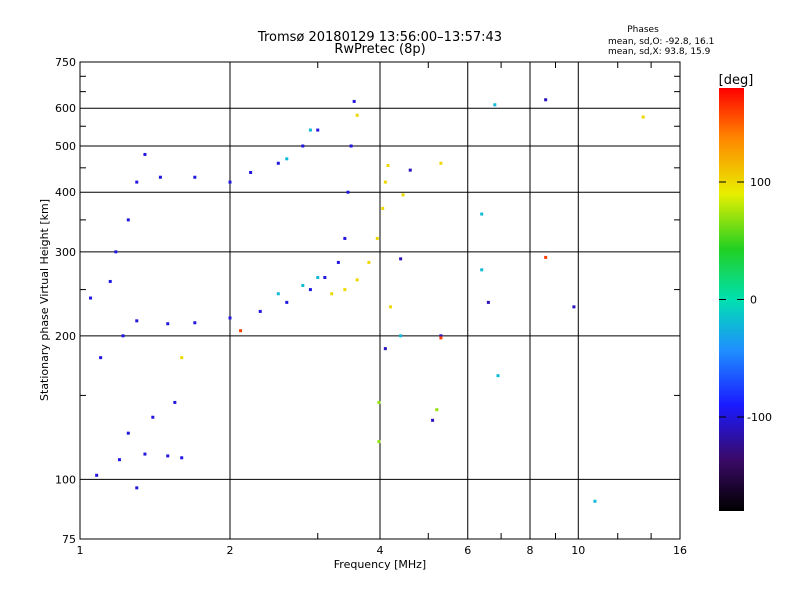  Describe the element at coordinates (230, 550) in the screenshot. I see `x-tick-label: 2` at that location.